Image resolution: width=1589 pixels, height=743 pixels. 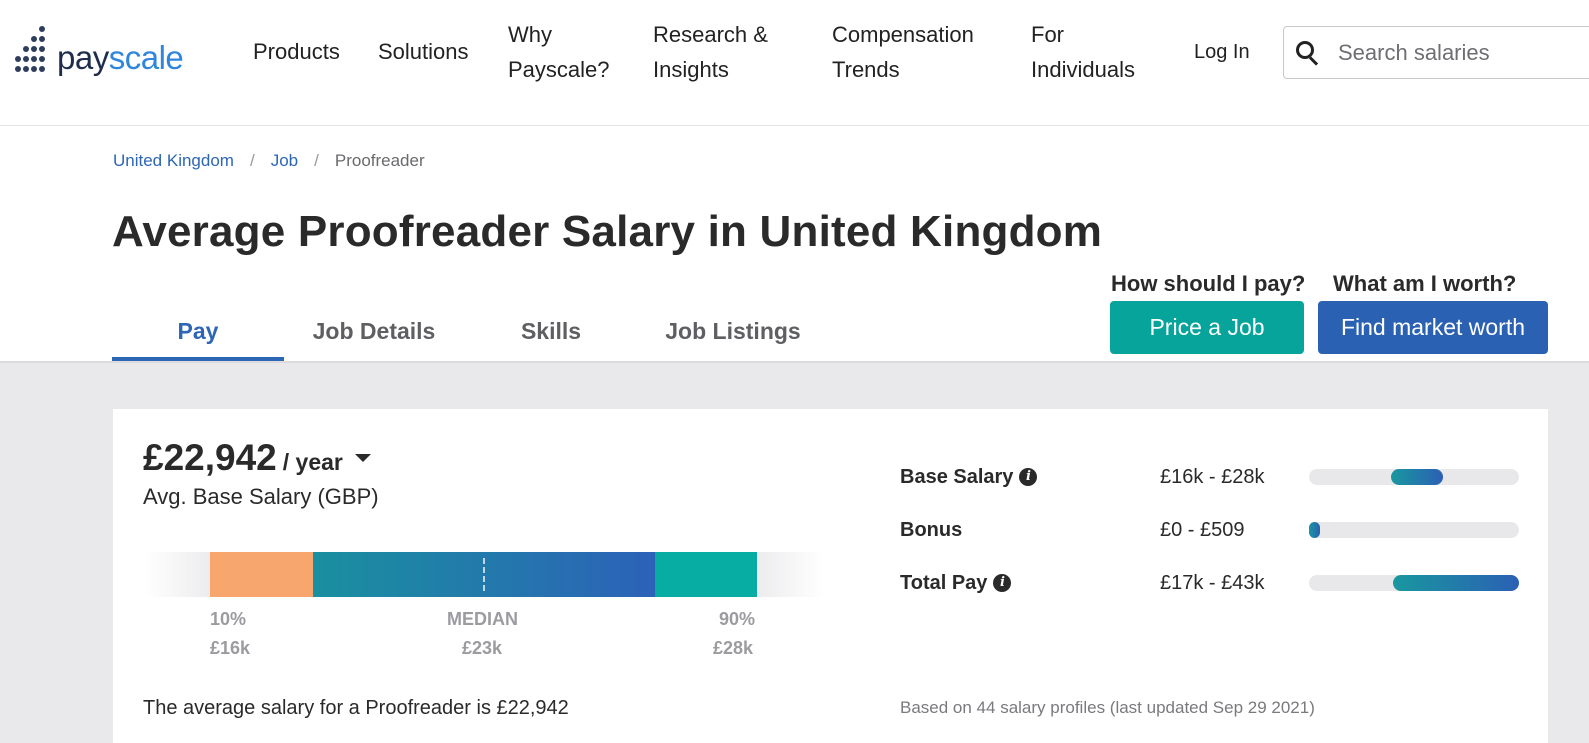 I want to click on tab-pay: Pay, so click(x=198, y=333).